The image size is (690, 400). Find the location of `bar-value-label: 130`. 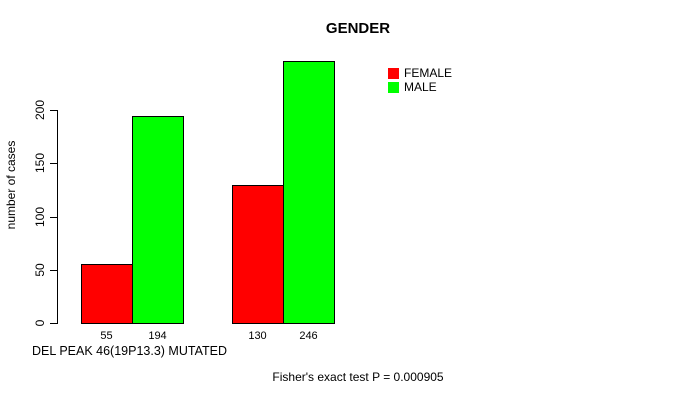

bar-value-label: 130 is located at coordinates (257, 336).